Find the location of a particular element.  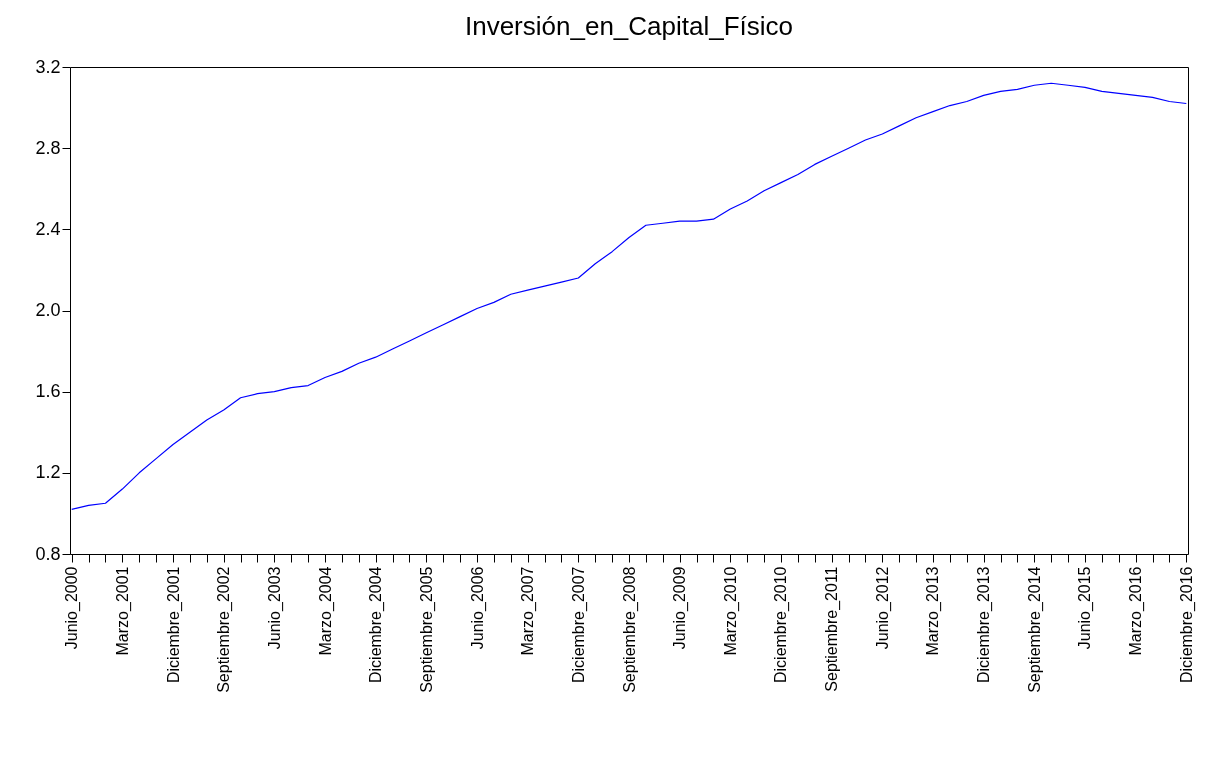

x-tick-label: Septiembre_2005 is located at coordinates (426, 629).